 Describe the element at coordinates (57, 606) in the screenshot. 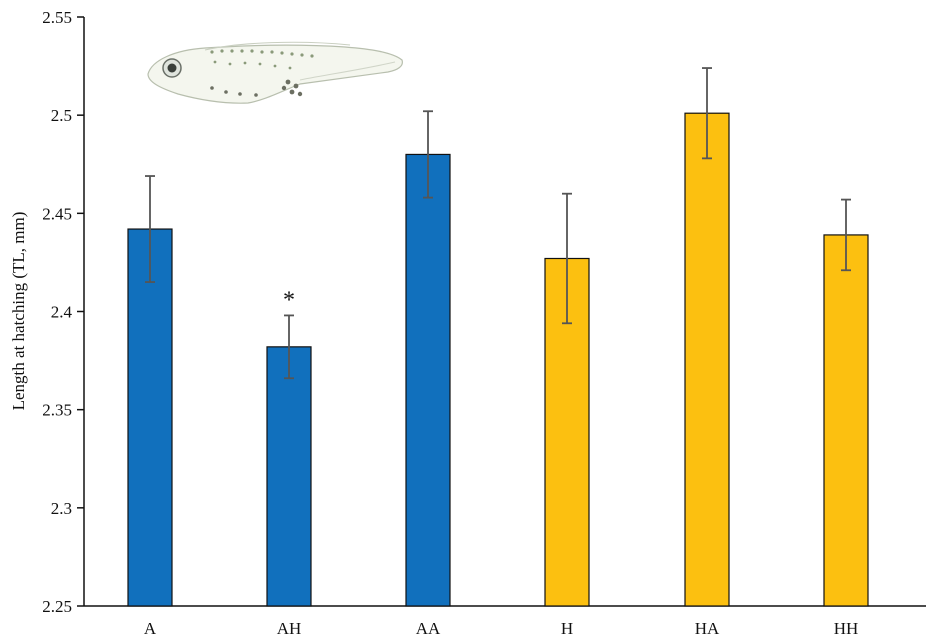

I see `y-tick-label: 2.25` at that location.